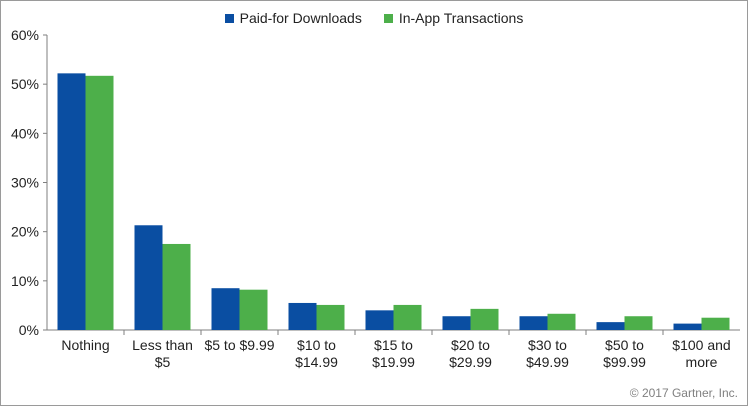  What do you see at coordinates (163, 362) in the screenshot?
I see `x-tick-label-line: $5` at bounding box center [163, 362].